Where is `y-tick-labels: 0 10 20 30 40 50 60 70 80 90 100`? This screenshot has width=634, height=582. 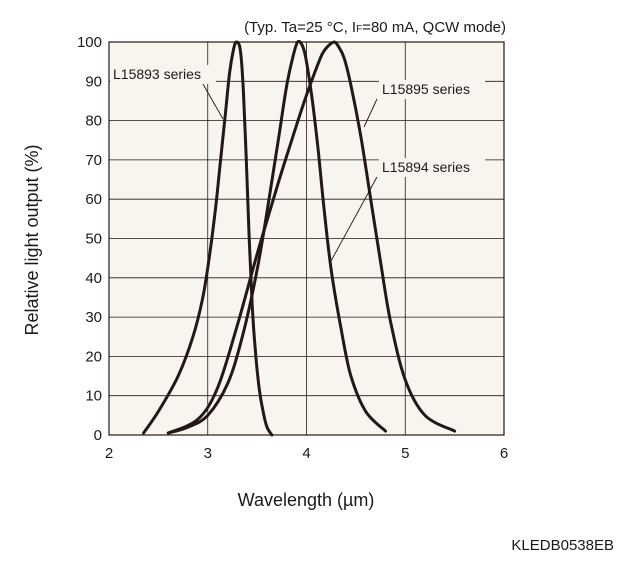
y-tick-labels: 0 10 20 30 40 50 60 70 80 90 100 is located at coordinates (89, 239).